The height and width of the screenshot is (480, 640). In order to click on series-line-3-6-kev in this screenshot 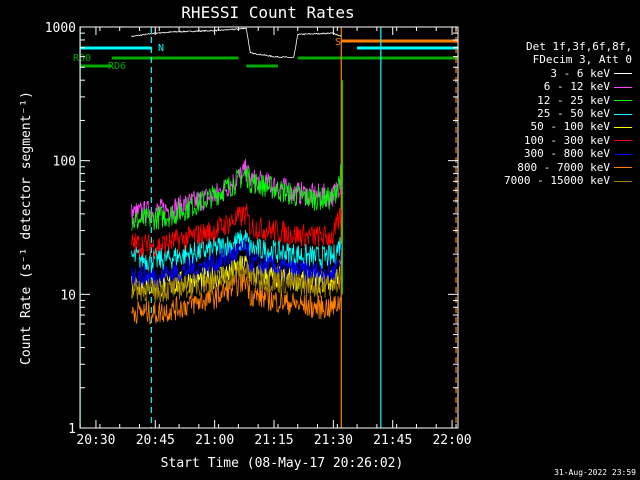, I will do `click(236, 42)`.